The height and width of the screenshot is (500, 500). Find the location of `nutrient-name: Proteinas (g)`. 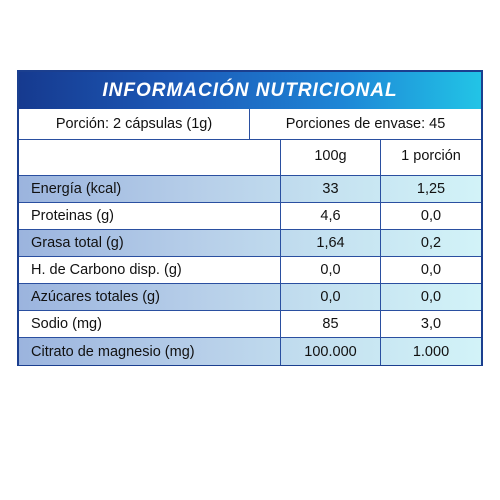

nutrient-name: Proteinas (g) is located at coordinates (150, 216).